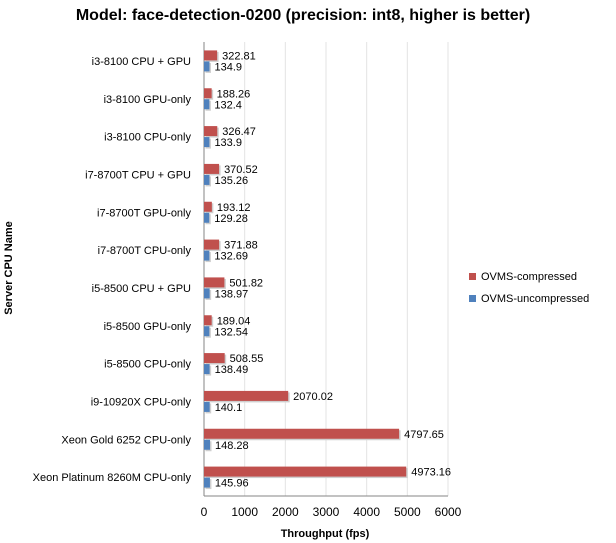  I want to click on category-label: i5-8500 CPU-only, so click(147, 365).